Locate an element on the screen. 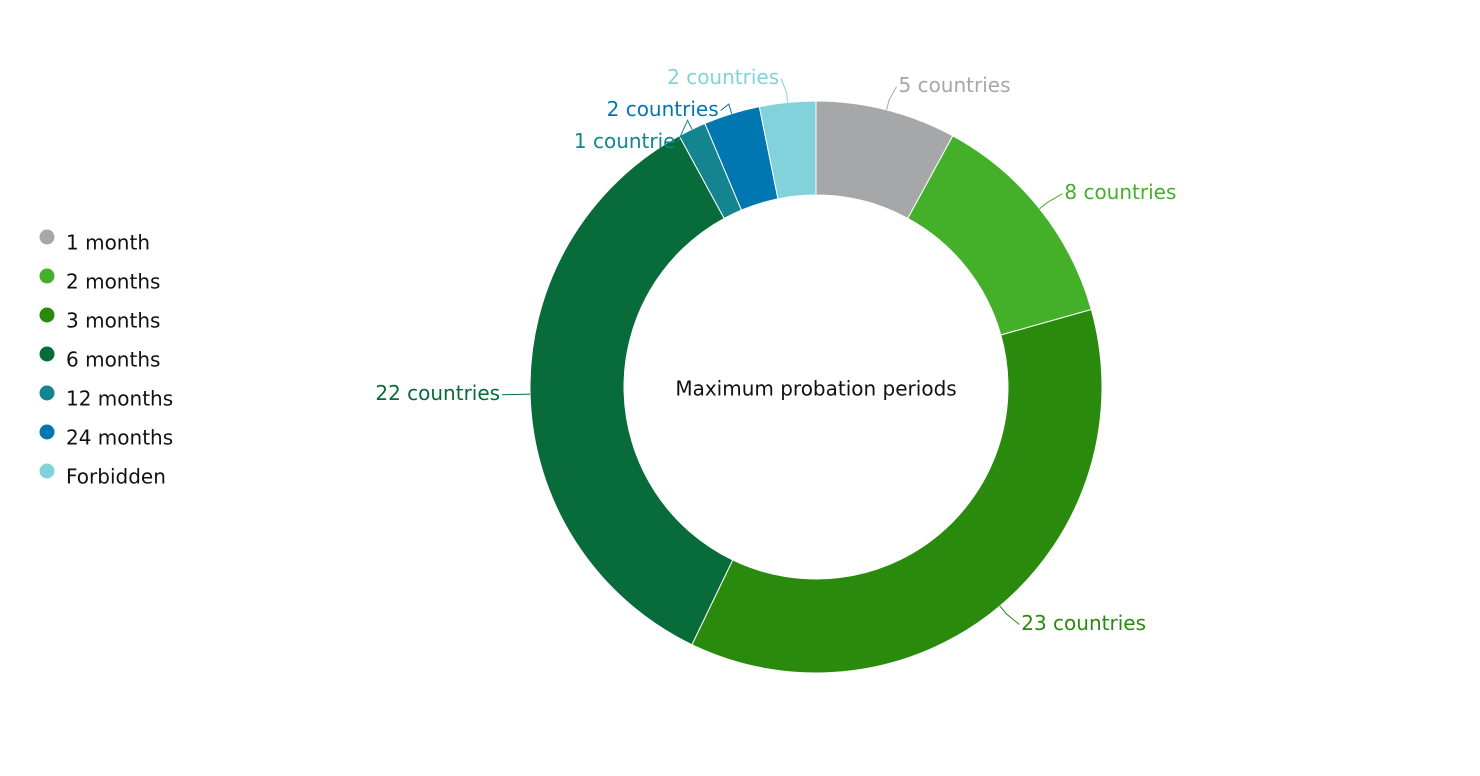  chart-title: Maximum probation periods is located at coordinates (815, 389).